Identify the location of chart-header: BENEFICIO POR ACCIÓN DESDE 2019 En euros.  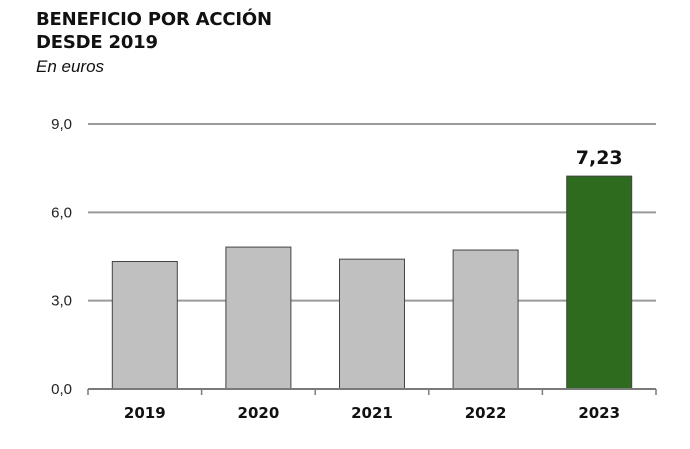
(346, 43).